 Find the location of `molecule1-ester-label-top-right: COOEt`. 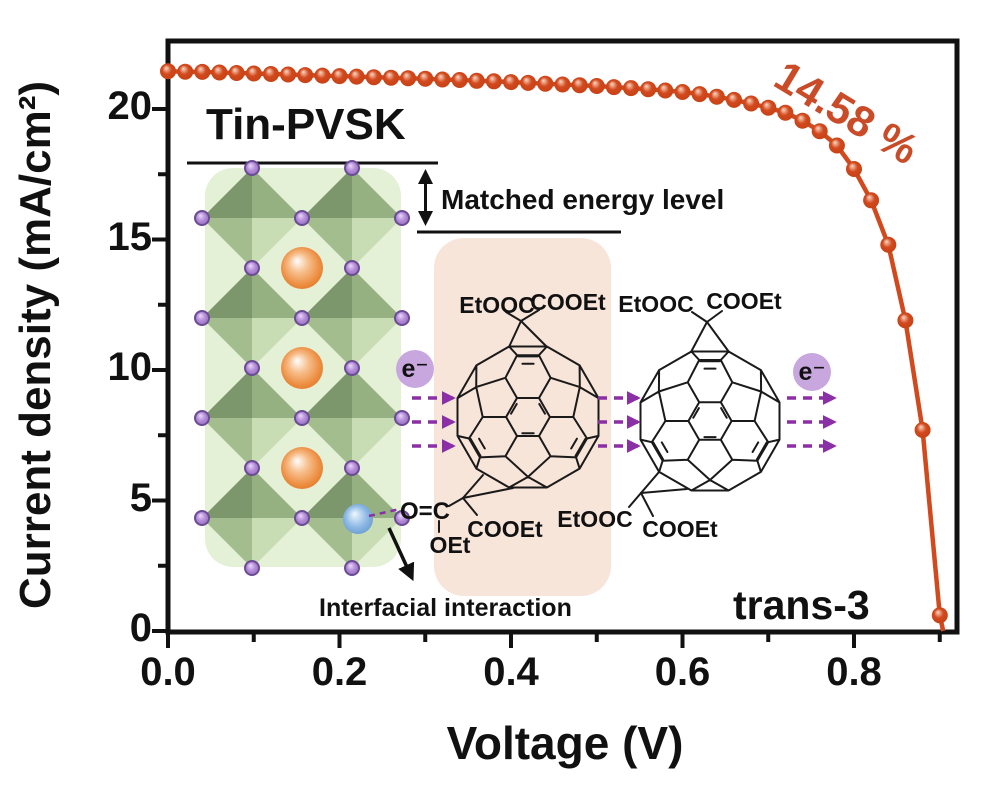

molecule1-ester-label-top-right: COOEt is located at coordinates (568, 302).